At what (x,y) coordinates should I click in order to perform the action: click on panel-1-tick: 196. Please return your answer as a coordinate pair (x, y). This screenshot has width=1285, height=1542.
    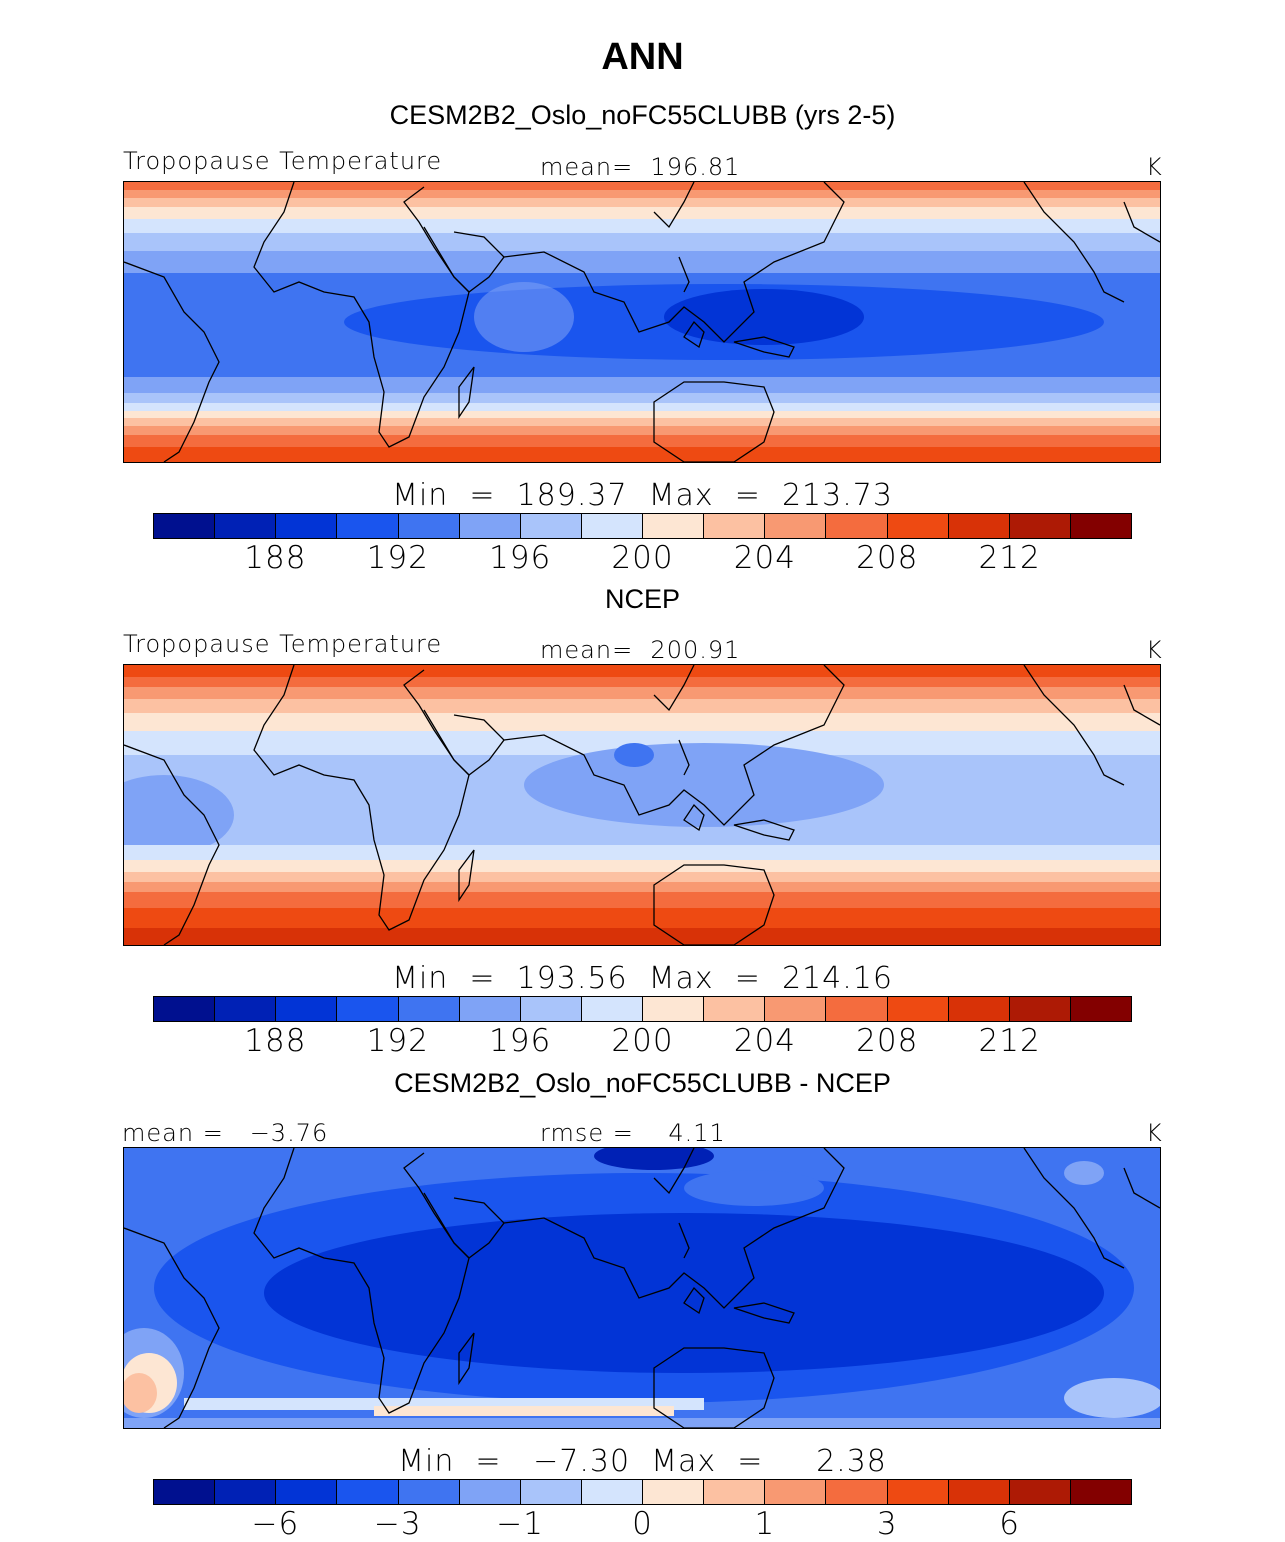
    Looking at the image, I should click on (520, 558).